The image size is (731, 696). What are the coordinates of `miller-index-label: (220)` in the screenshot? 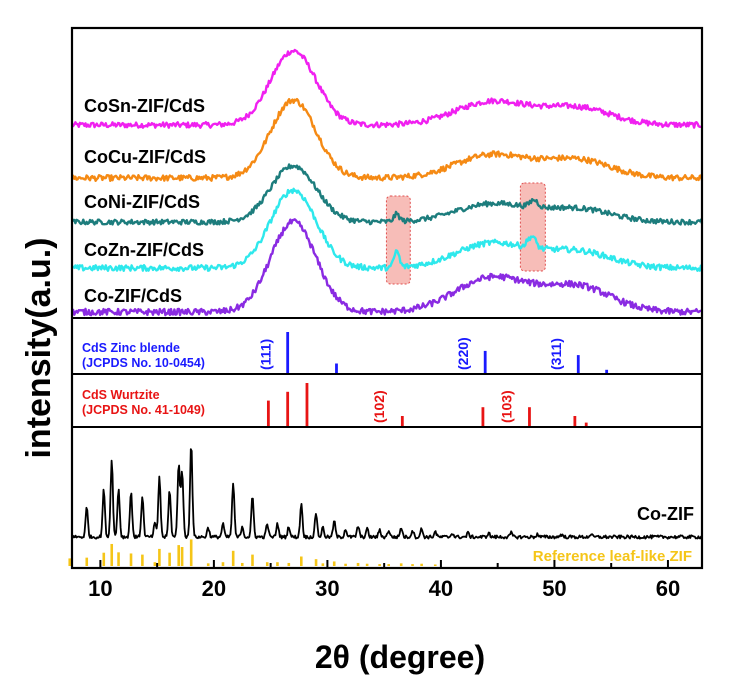 It's located at (463, 353).